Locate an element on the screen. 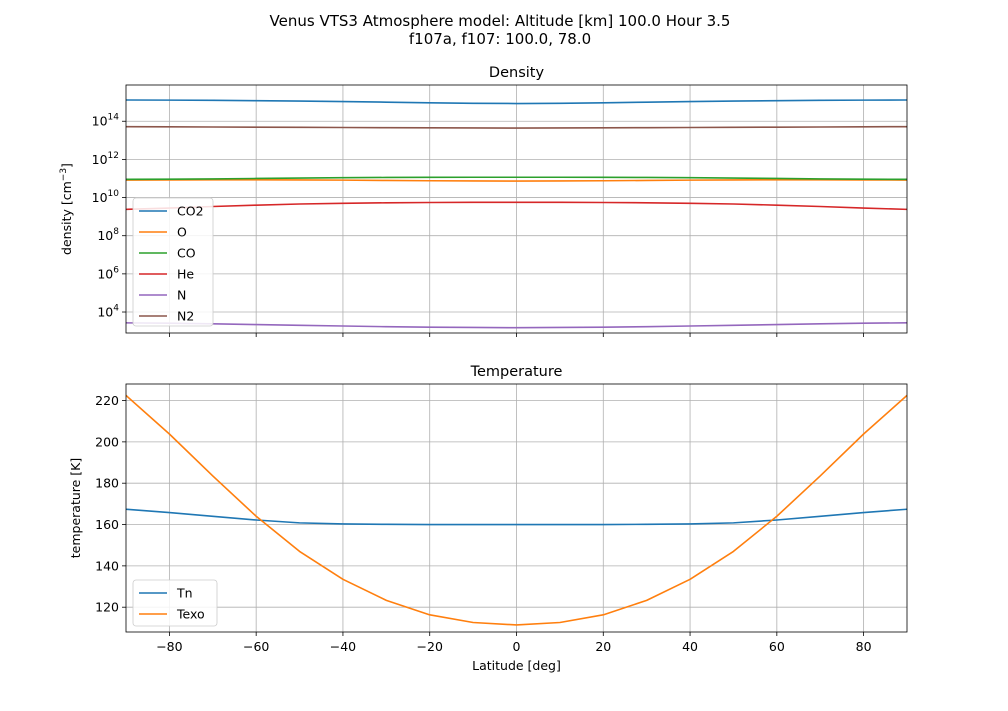 The width and height of the screenshot is (1008, 711). temperature-ytick-label: 200 is located at coordinates (107, 441).